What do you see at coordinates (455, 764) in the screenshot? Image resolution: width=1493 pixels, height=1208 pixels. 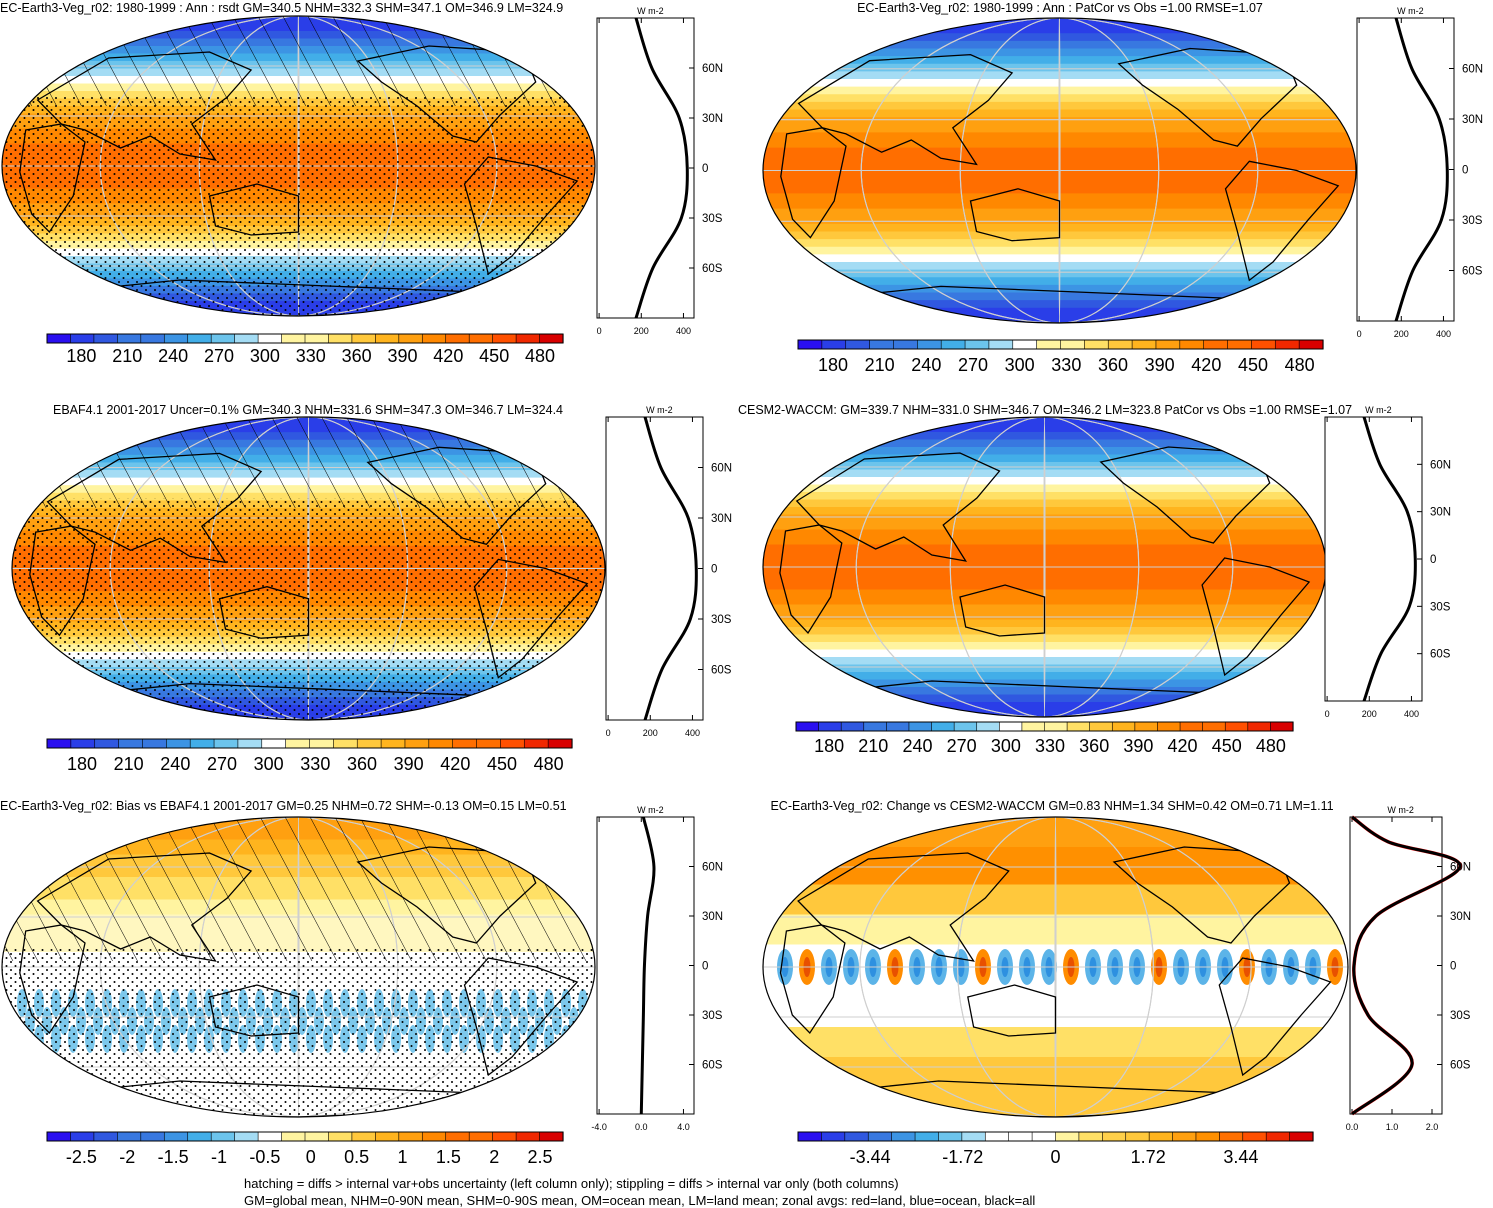 I see `colorbar-label: 420` at bounding box center [455, 764].